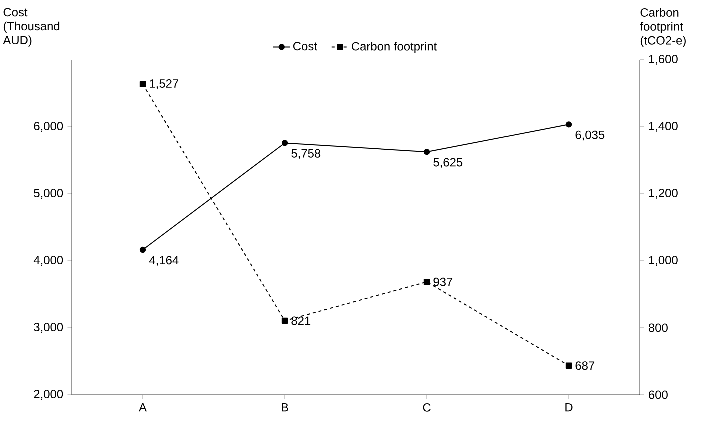 This screenshot has width=717, height=428. What do you see at coordinates (395, 48) in the screenshot?
I see `legend-label: Carbon footprint` at bounding box center [395, 48].